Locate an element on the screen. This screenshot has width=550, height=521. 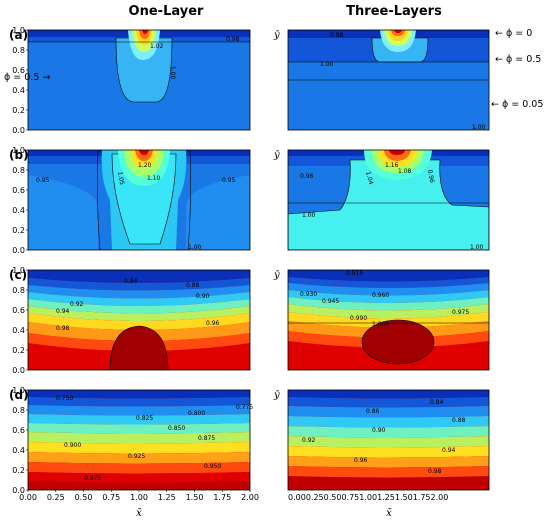
x-tick-label: 1.00 is located at coordinates (139, 497).